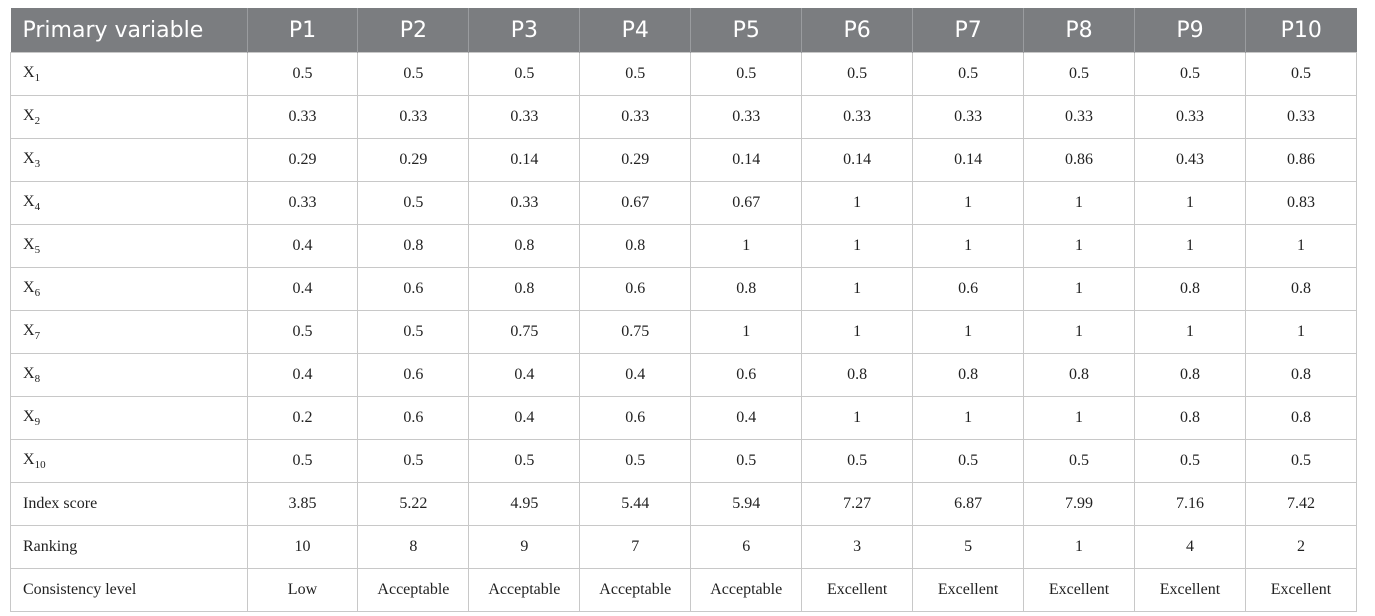 This screenshot has width=1375, height=616. I want to click on row-label-subscript: 1, so click(37, 78).